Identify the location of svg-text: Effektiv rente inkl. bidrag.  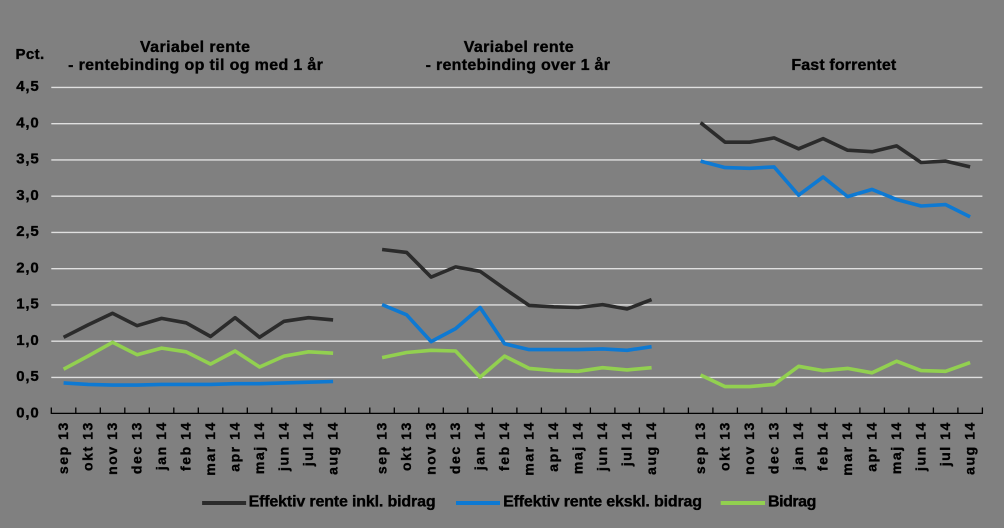
(342, 502).